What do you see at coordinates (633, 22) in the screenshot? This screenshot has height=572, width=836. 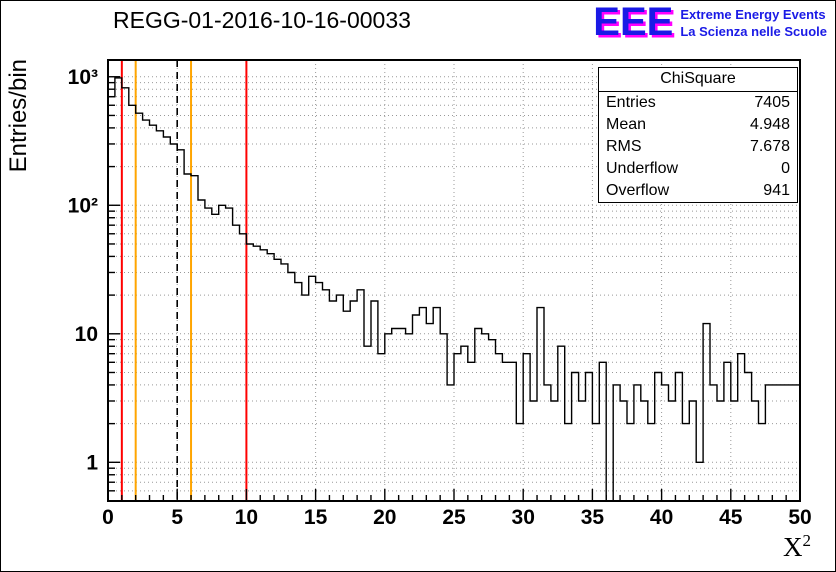 I see `eee-logo-letters: EEE` at bounding box center [633, 22].